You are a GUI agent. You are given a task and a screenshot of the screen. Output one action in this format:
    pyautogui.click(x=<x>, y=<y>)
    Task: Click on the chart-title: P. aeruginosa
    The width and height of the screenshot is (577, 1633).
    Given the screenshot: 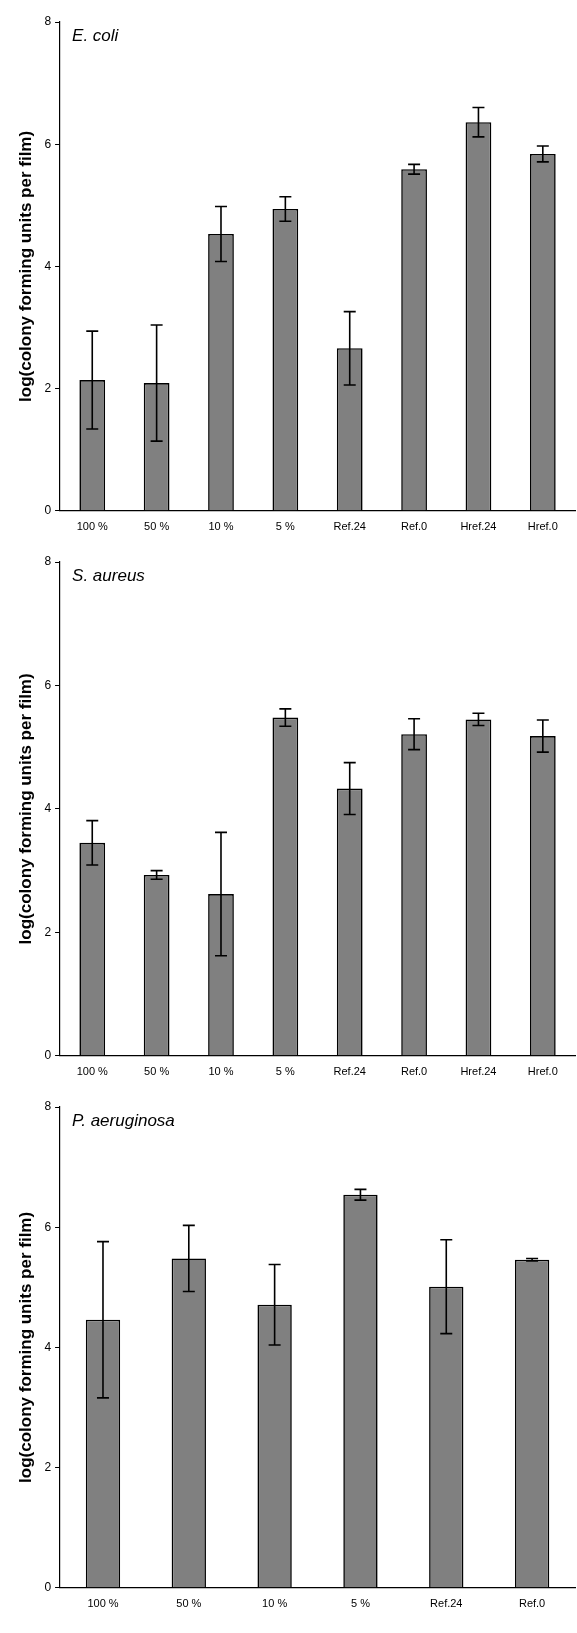 What is the action you would take?
    pyautogui.click(x=123, y=1121)
    